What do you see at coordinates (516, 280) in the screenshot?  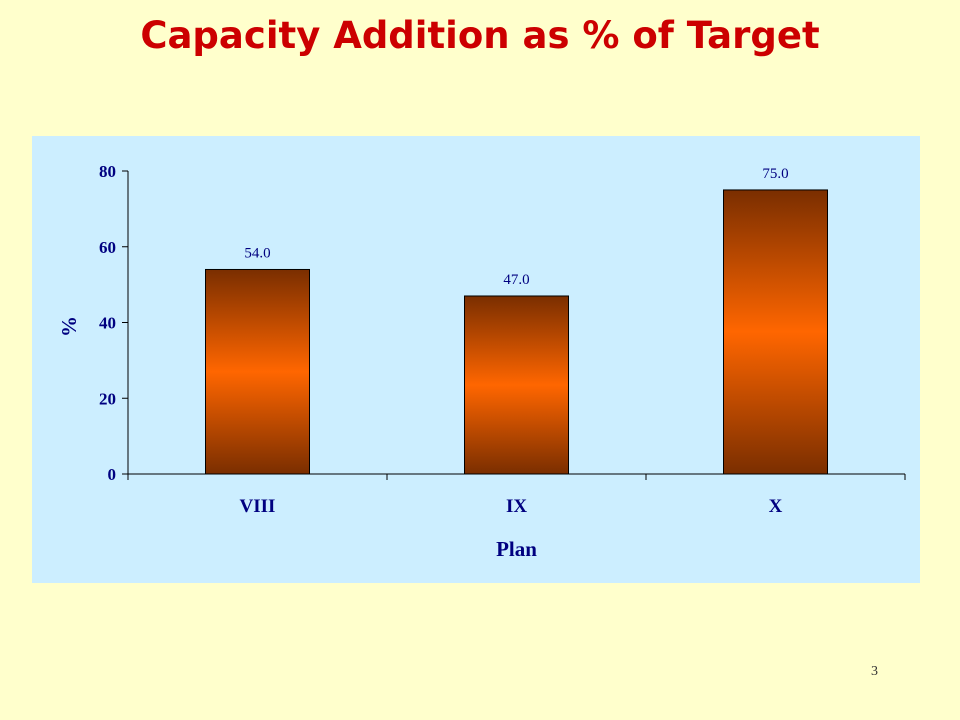 I see `data-label: 47.0` at bounding box center [516, 280].